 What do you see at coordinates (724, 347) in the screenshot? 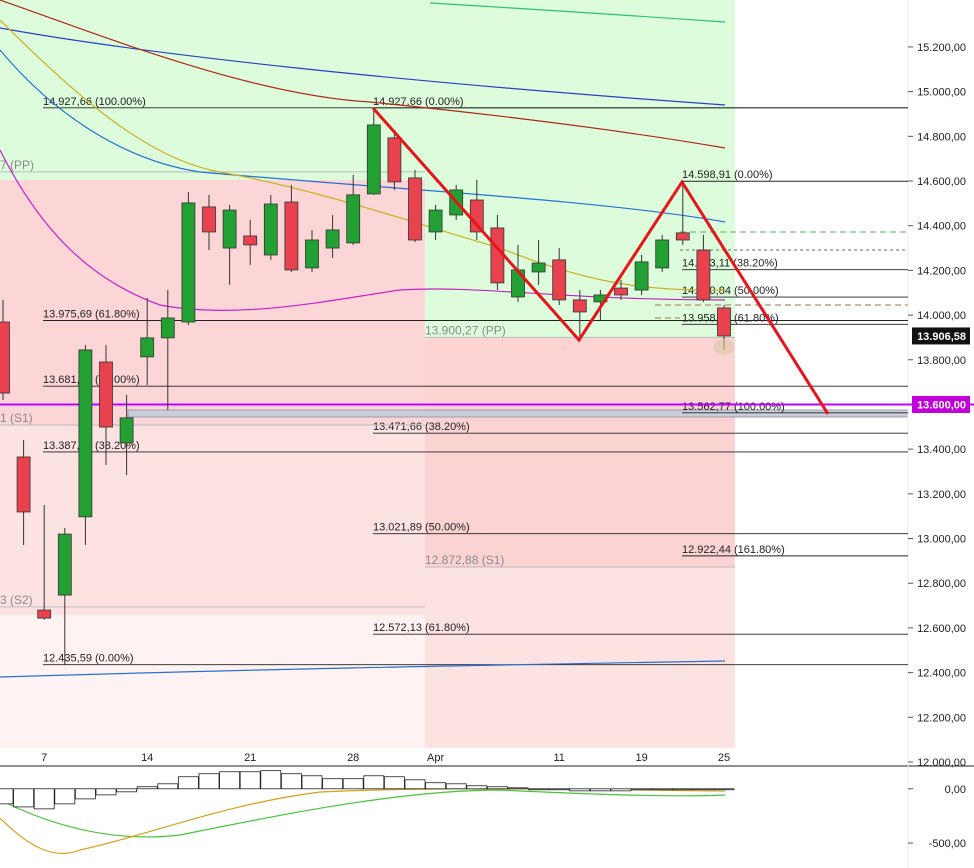
I see `marker` at bounding box center [724, 347].